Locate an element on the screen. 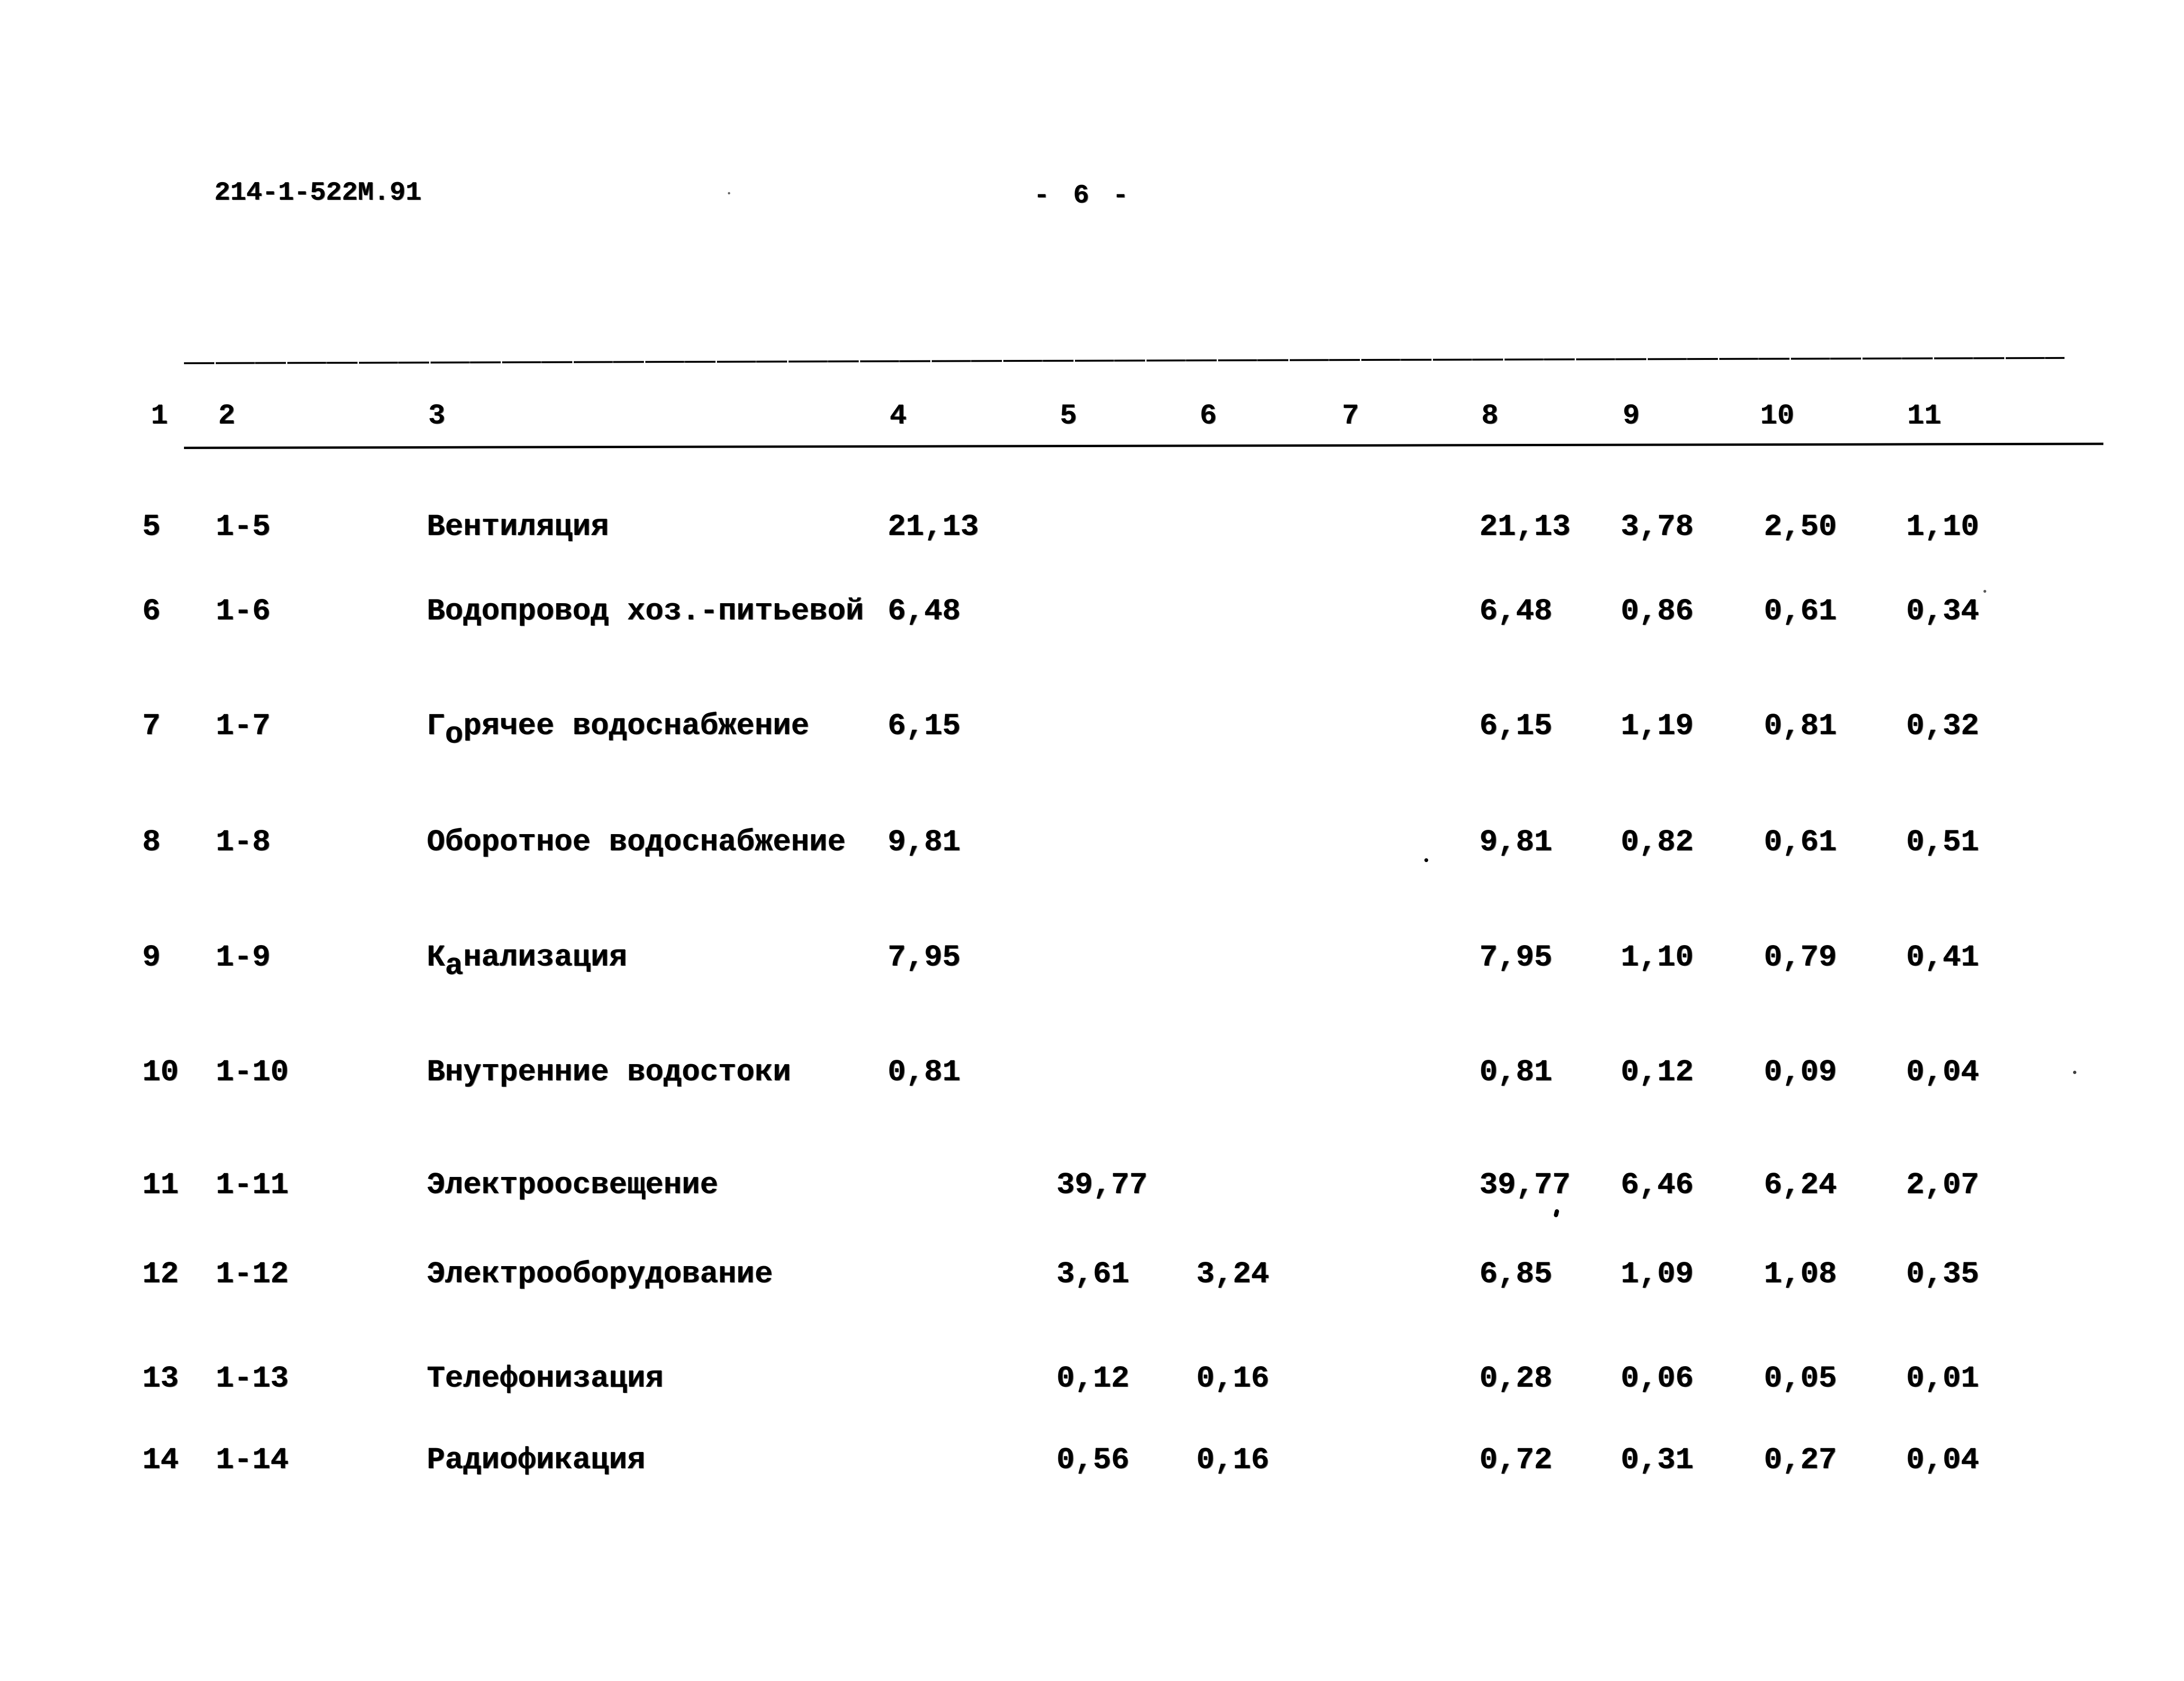 The width and height of the screenshot is (2184, 1681). row-number: 5 is located at coordinates (152, 527).